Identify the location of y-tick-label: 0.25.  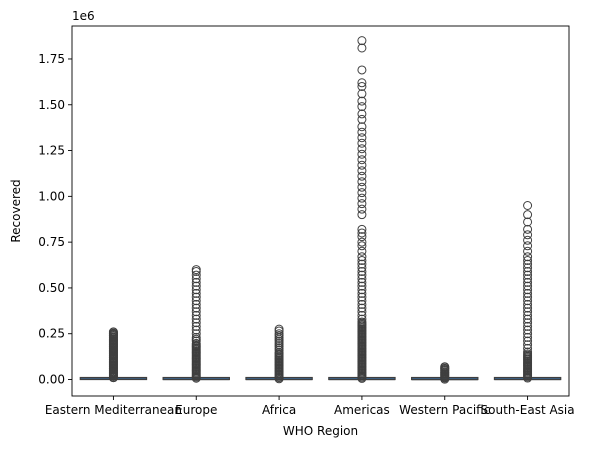
(51, 334).